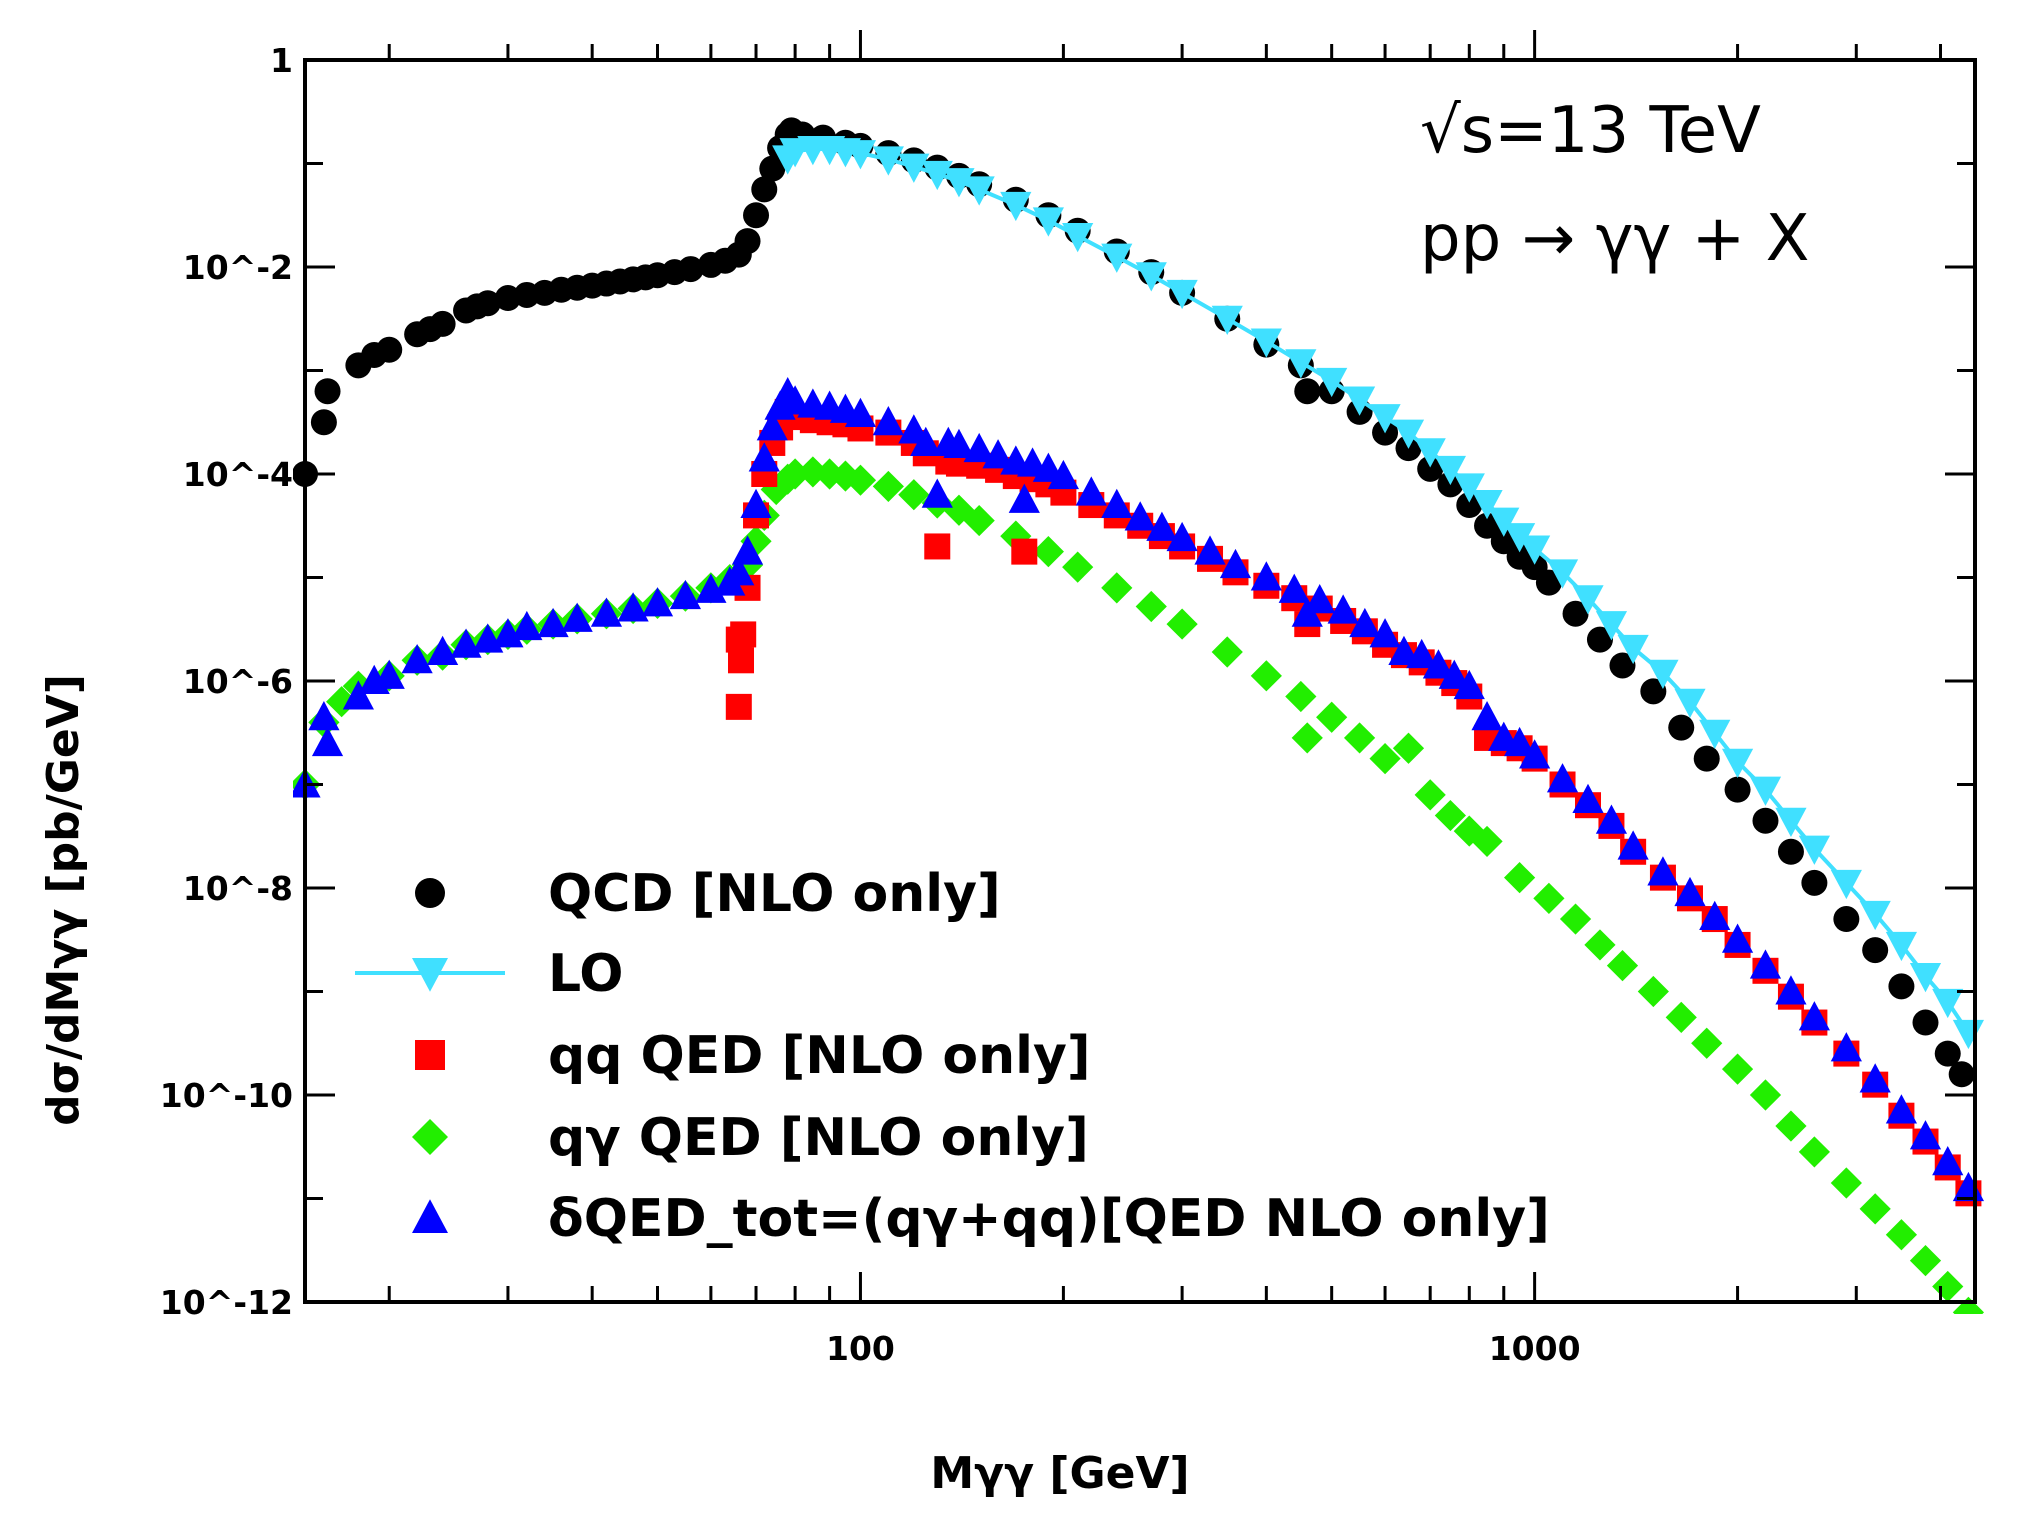 This screenshot has height=1517, width=2017. Describe the element at coordinates (774, 894) in the screenshot. I see `legend-label: QCD [NLO only]` at that location.